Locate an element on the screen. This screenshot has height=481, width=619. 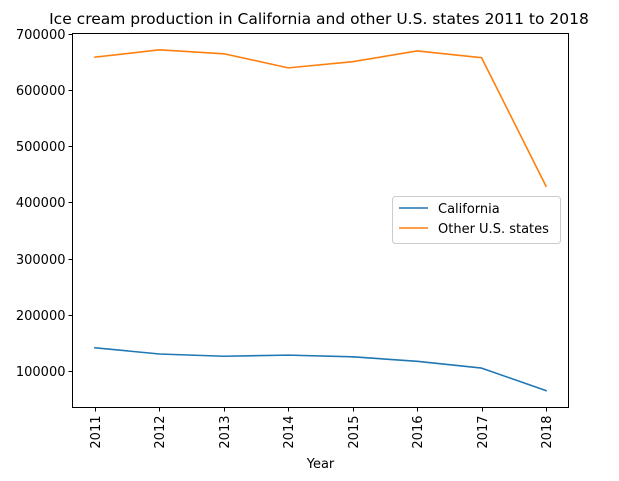
y-tick-label: 200000 is located at coordinates (41, 316).